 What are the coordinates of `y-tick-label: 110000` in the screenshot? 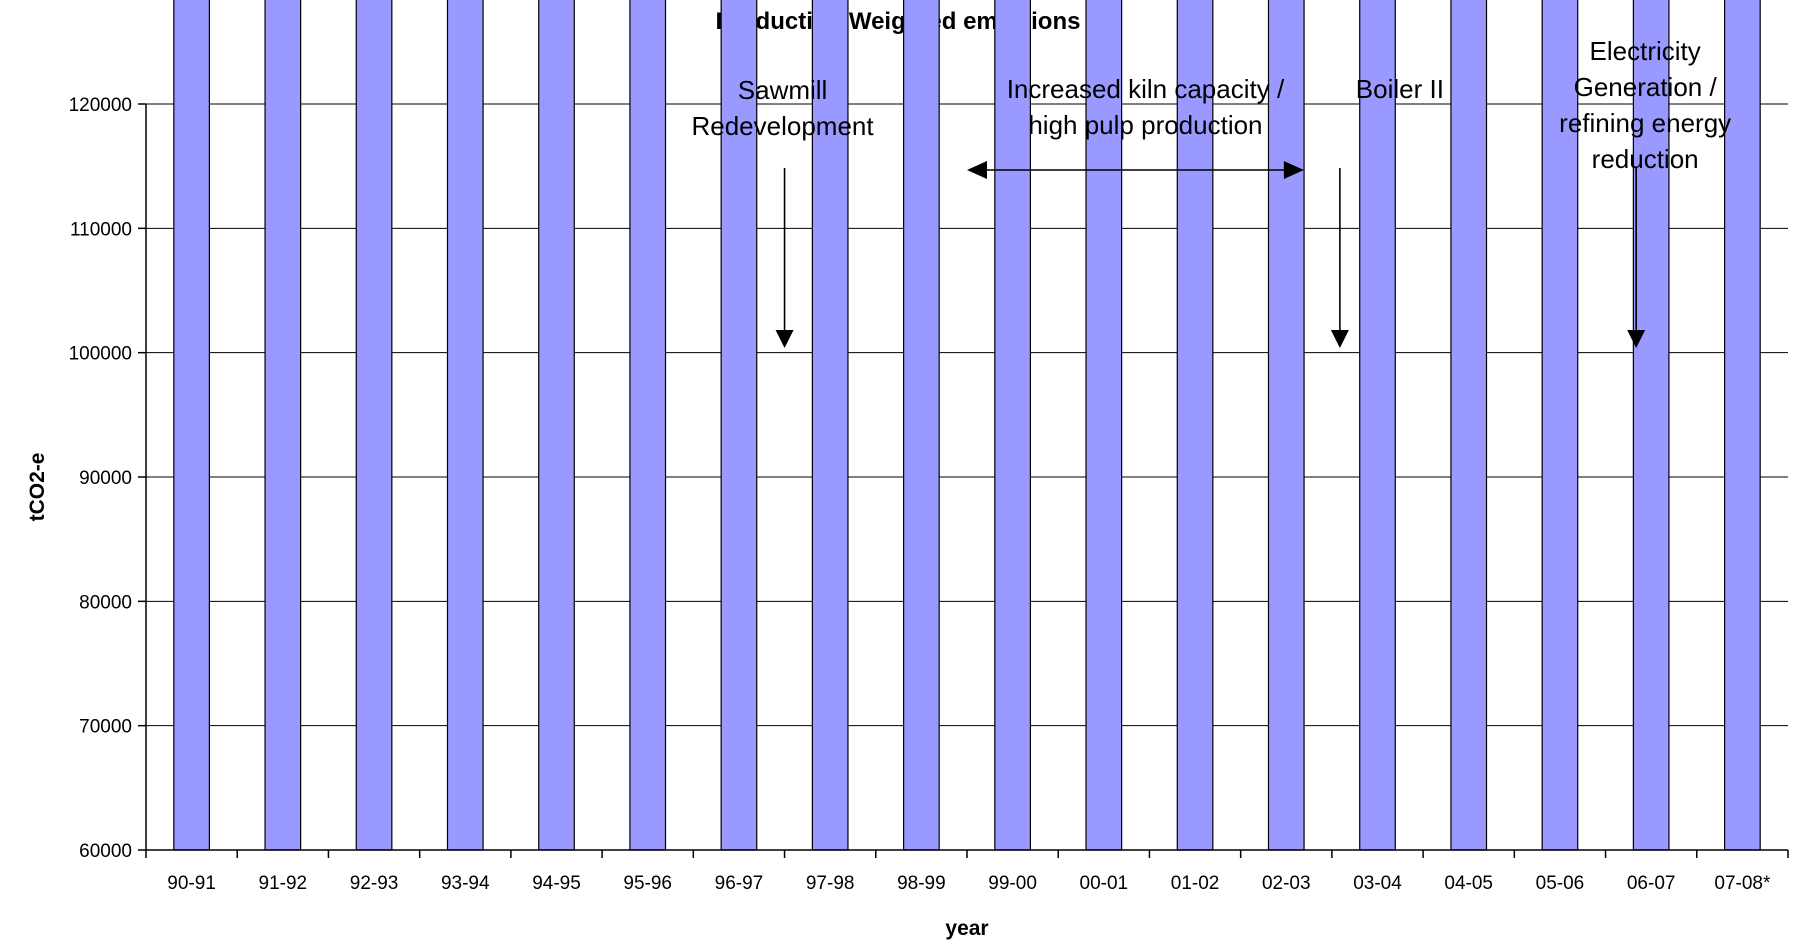 It's located at (101, 229).